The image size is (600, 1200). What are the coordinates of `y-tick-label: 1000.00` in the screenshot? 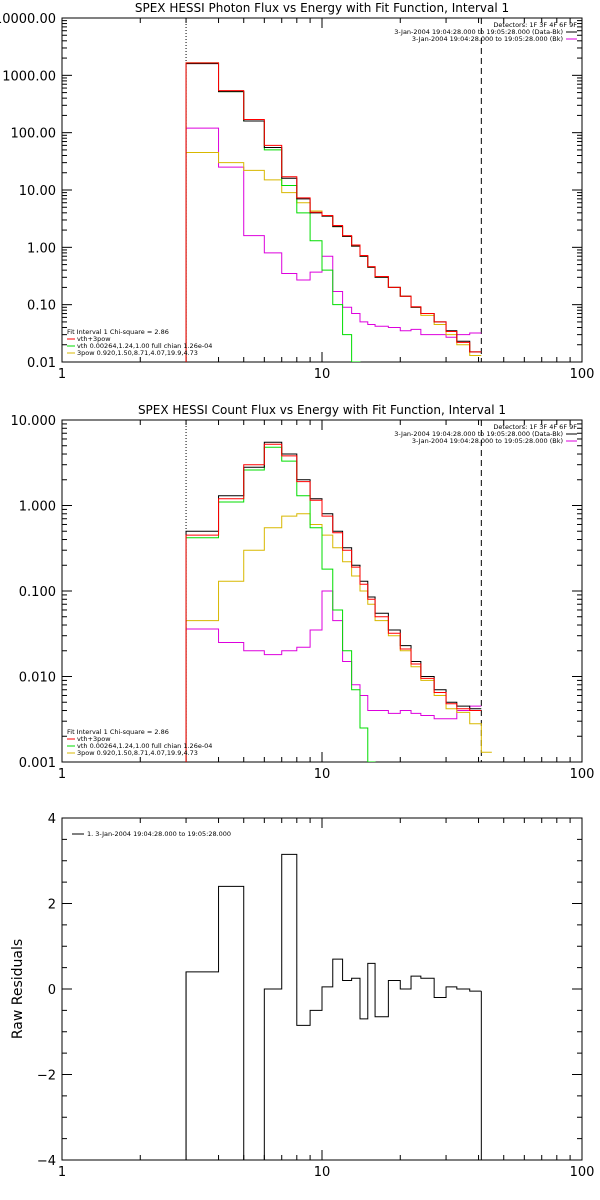 It's located at (29, 76).